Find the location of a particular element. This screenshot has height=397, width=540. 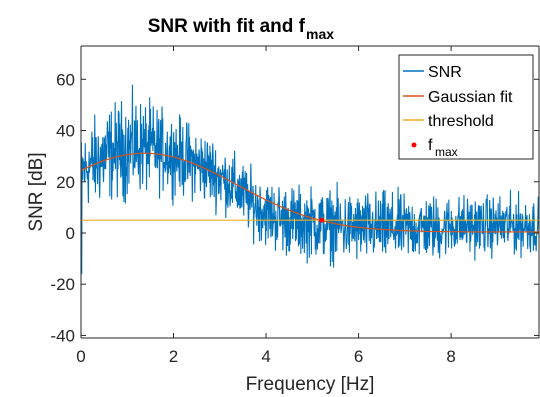

legend-label-fmax-subscript: max is located at coordinates (446, 152).